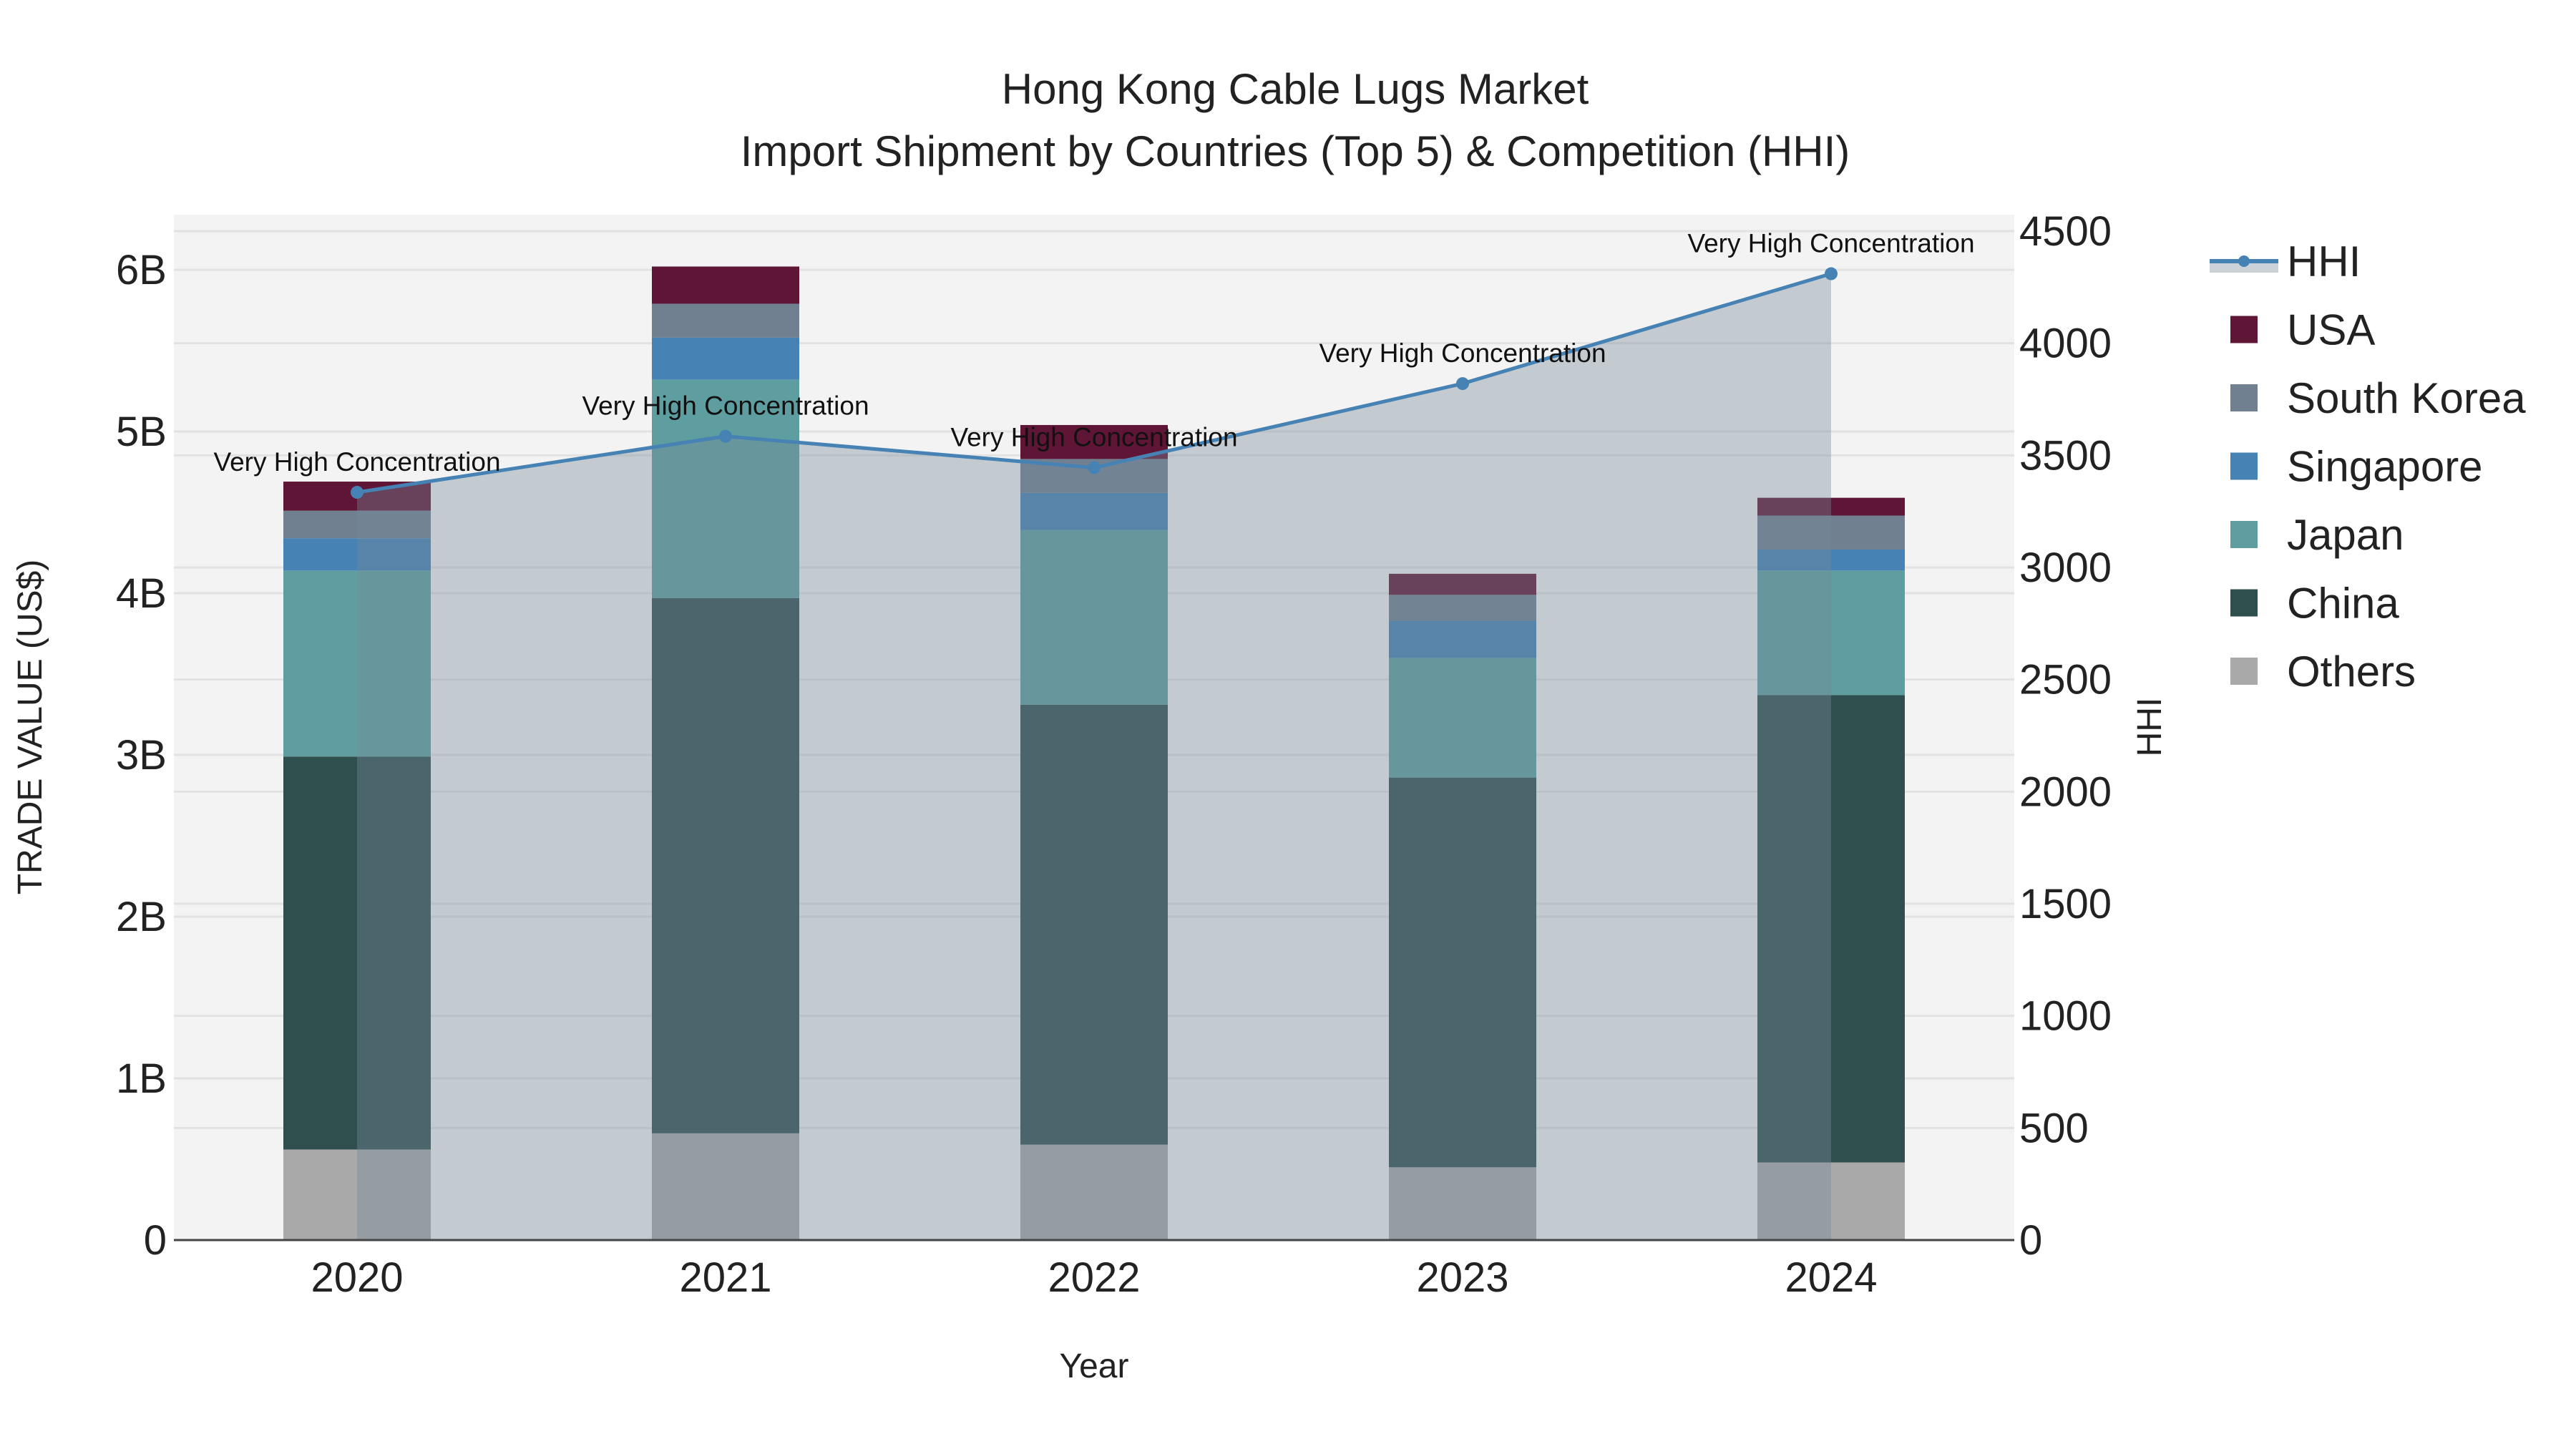 The height and width of the screenshot is (1449, 2576). Describe the element at coordinates (2343, 604) in the screenshot. I see `legend-label: China` at that location.